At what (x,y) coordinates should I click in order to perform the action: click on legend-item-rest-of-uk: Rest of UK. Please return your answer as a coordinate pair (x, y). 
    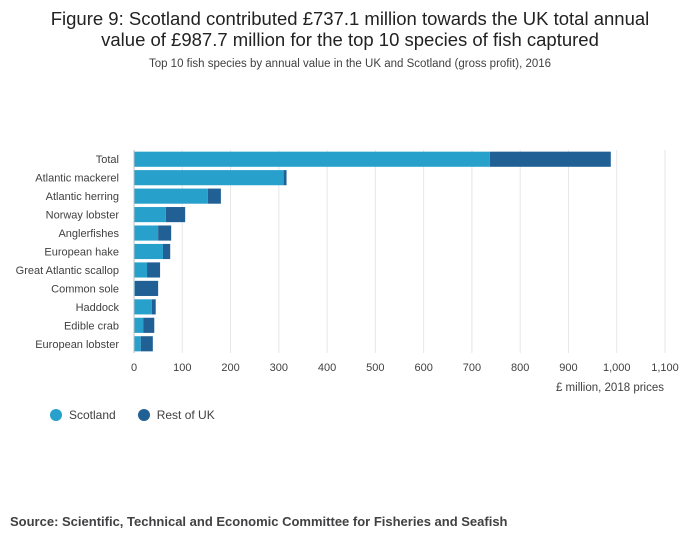
    Looking at the image, I should click on (176, 415).